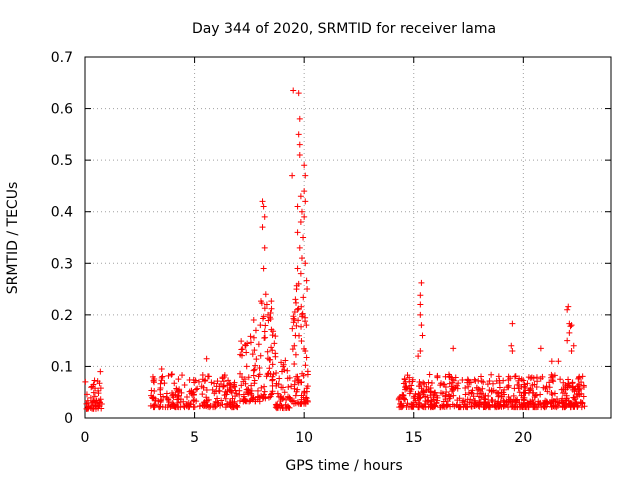 The height and width of the screenshot is (480, 640). What do you see at coordinates (85, 438) in the screenshot?
I see `x-tick-label: 0` at bounding box center [85, 438].